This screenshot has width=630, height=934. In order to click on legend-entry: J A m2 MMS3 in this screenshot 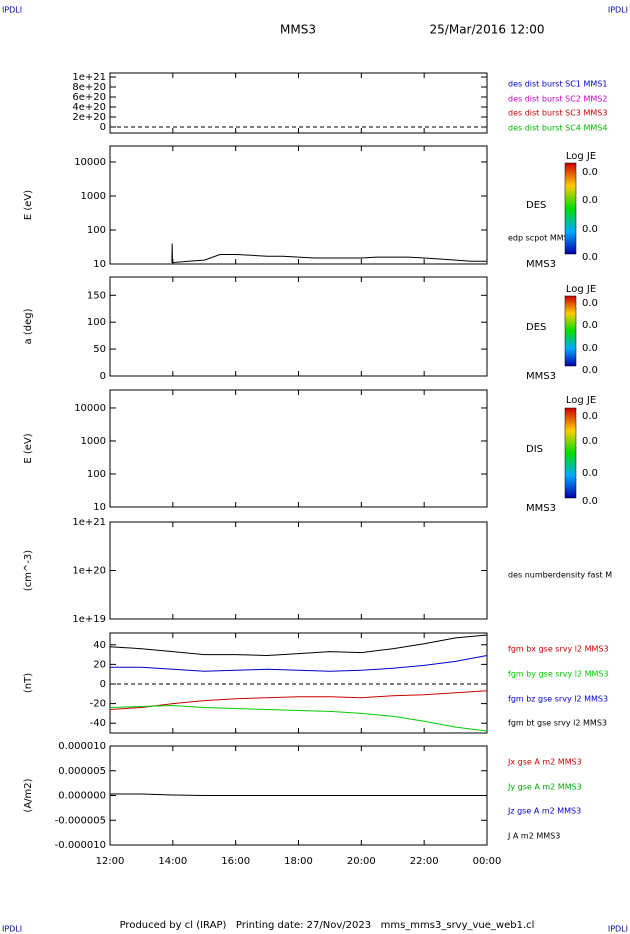, I will do `click(533, 836)`.